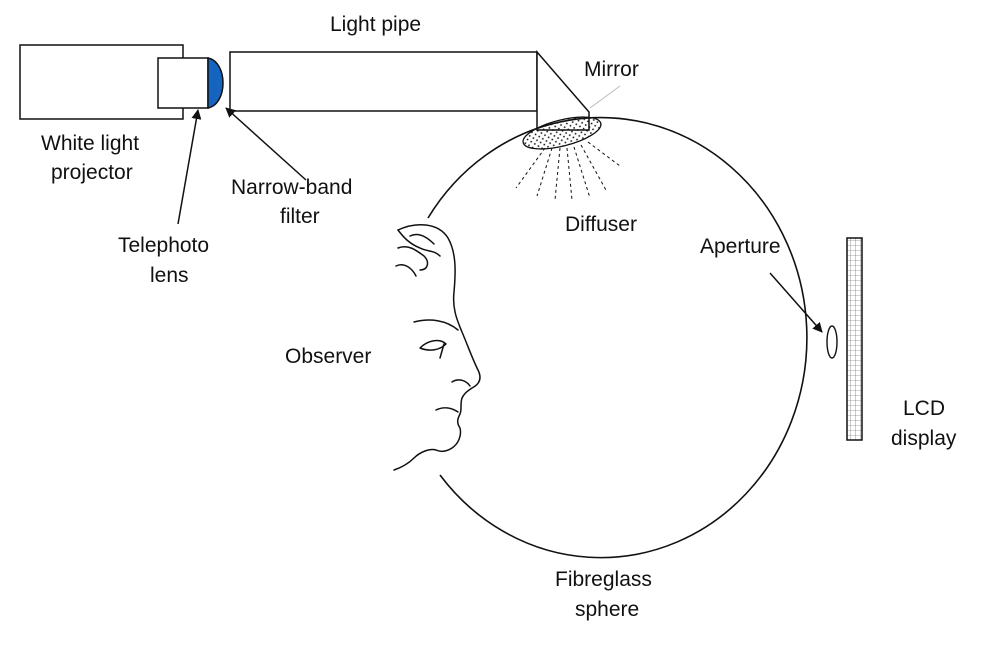 This screenshot has height=652, width=1004. What do you see at coordinates (101, 82) in the screenshot?
I see `projector-body` at bounding box center [101, 82].